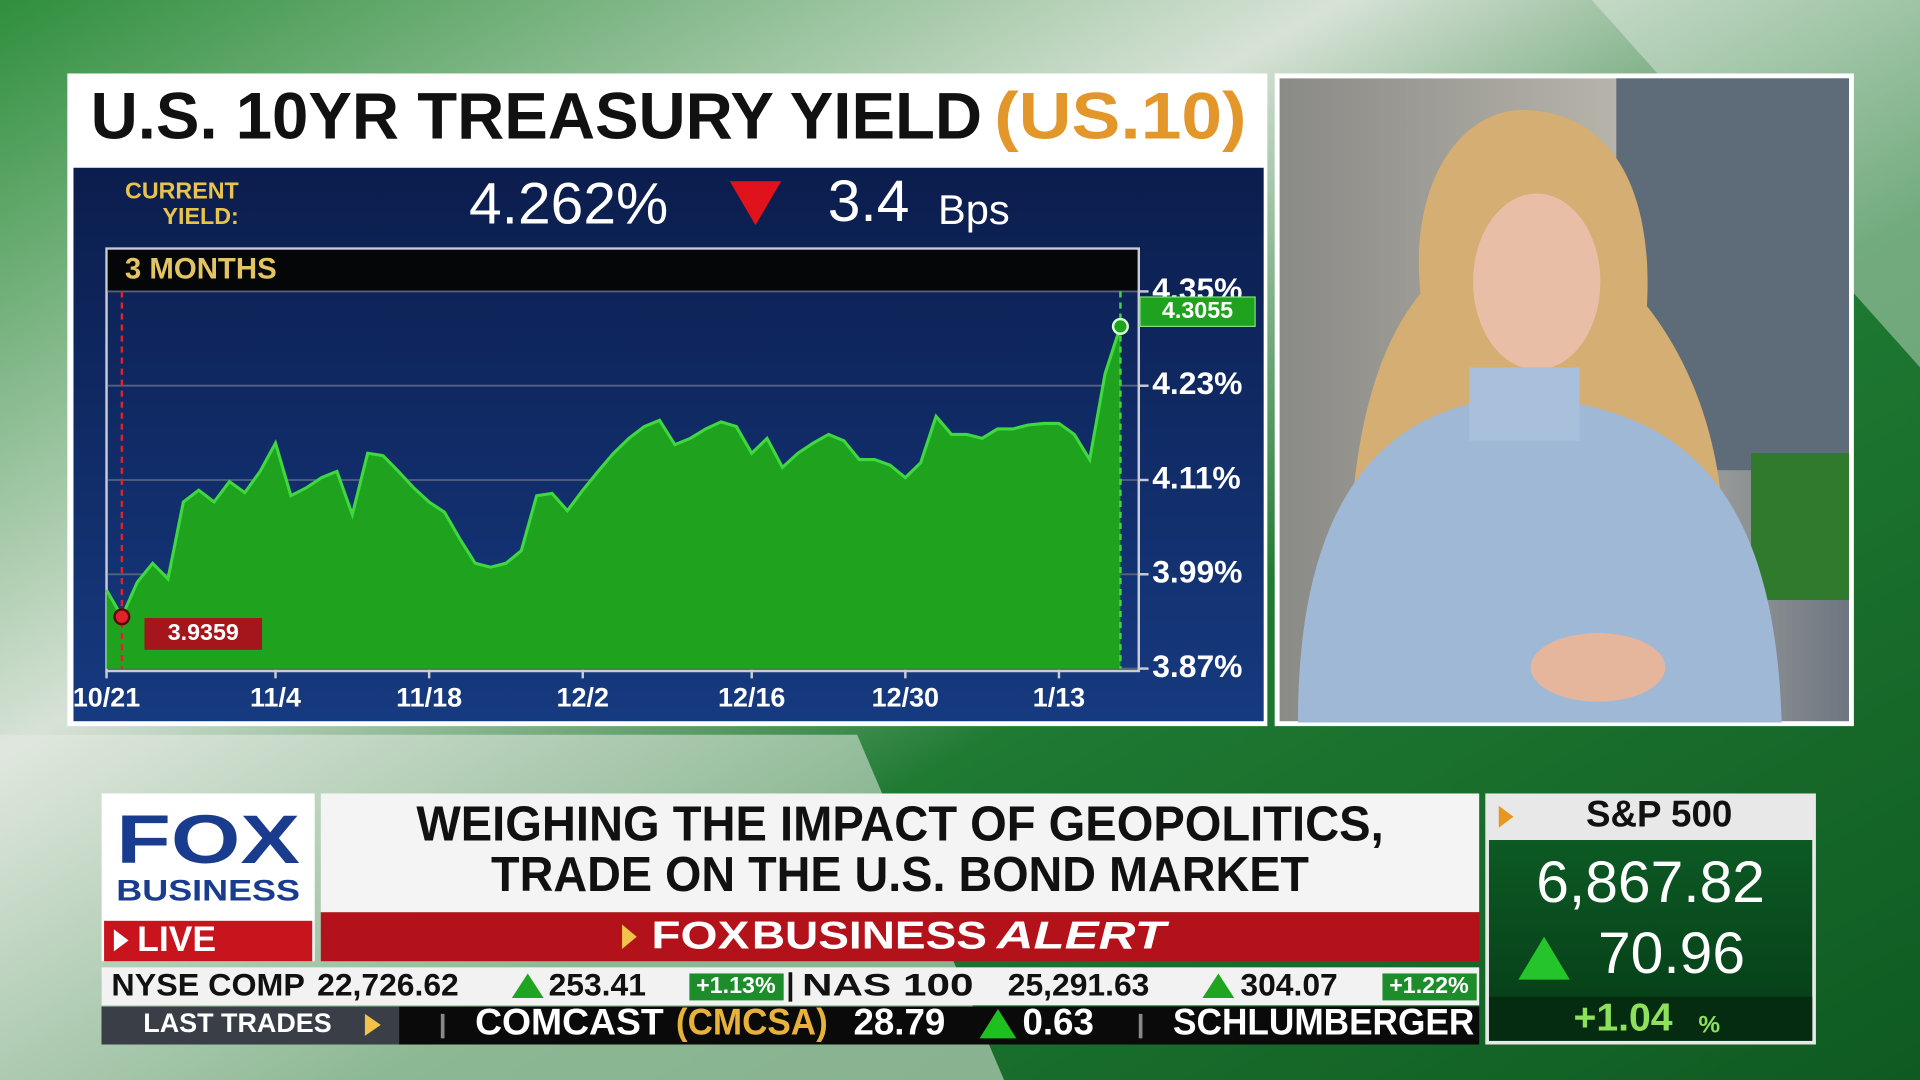 This screenshot has width=1920, height=1080. Describe the element at coordinates (613, 473) in the screenshot. I see `line` at that location.